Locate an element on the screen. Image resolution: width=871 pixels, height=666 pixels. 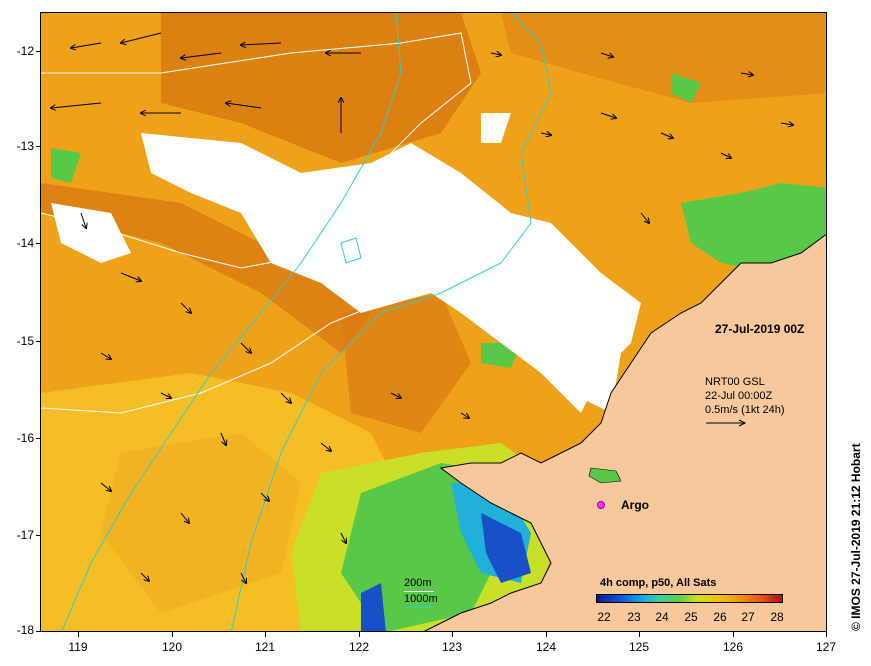
lon-tick-label: 119 is located at coordinates (78, 647).